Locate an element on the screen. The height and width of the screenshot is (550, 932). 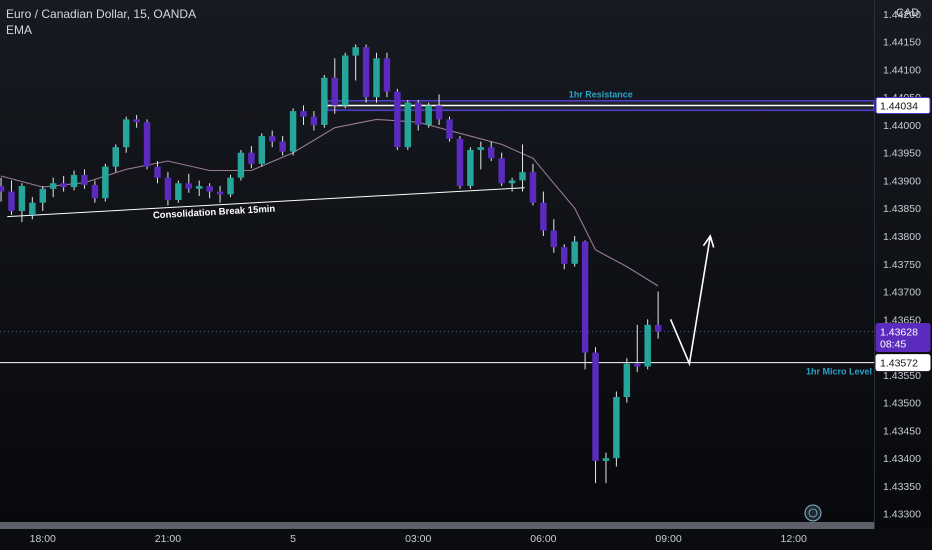
price-tick-label: 1.44000 is located at coordinates (902, 126).